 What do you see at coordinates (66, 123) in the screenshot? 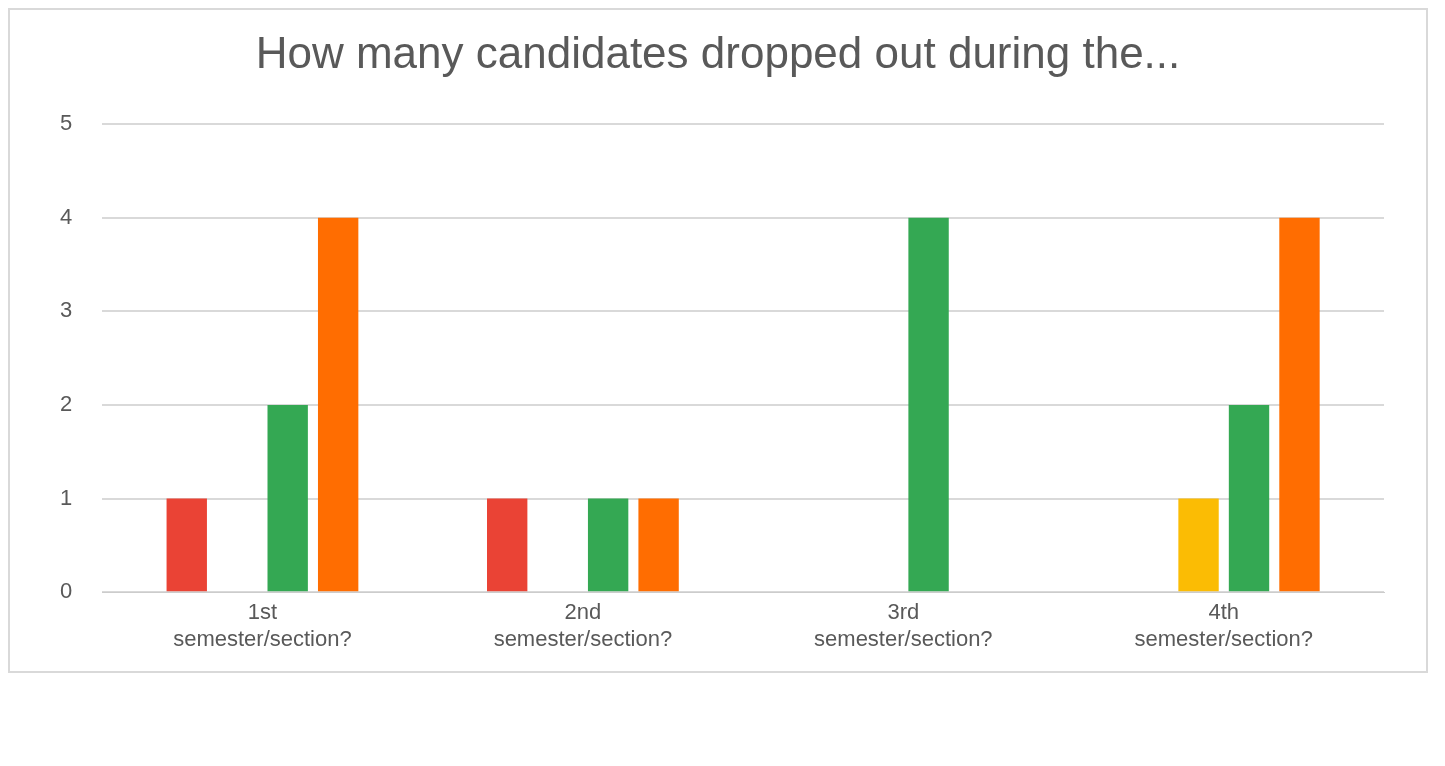
I see `y-tick-label: 5` at bounding box center [66, 123].